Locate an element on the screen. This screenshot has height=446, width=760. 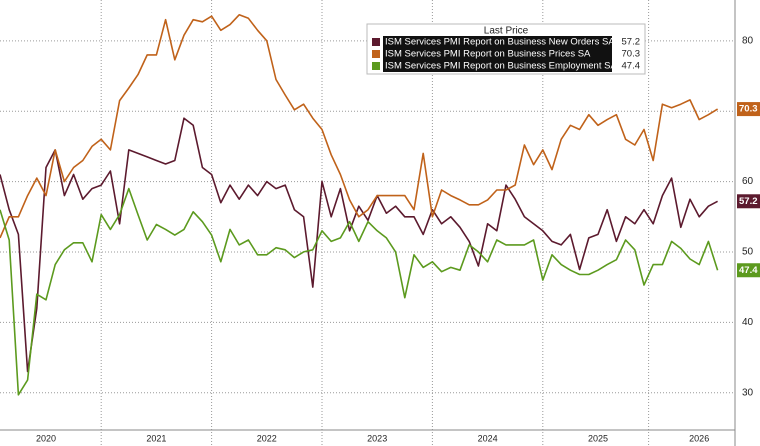
x-tick-label: 2024 is located at coordinates (488, 438).